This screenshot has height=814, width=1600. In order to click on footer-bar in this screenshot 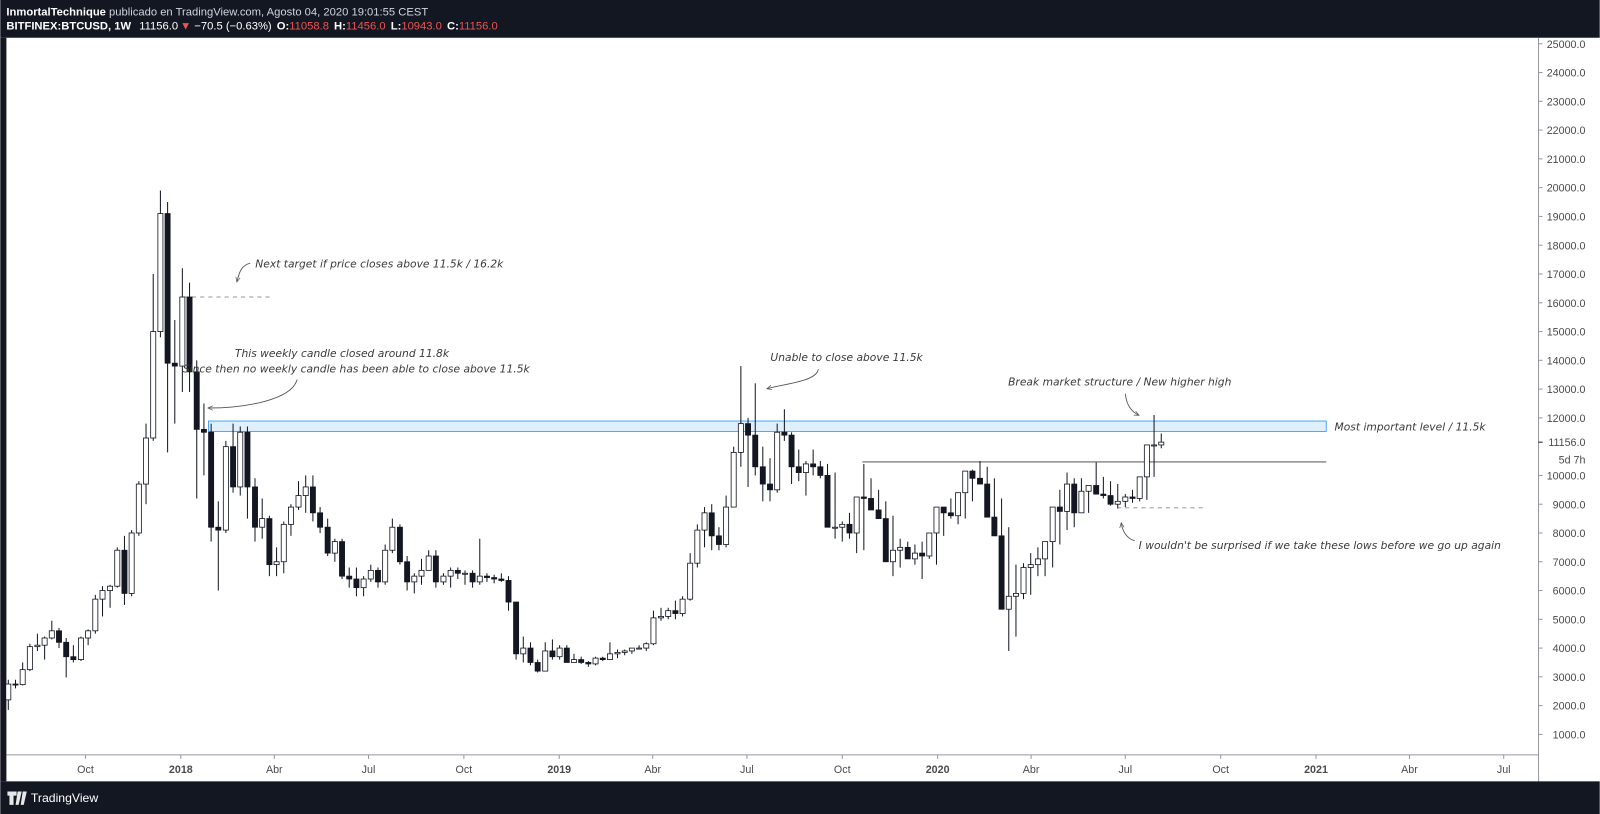, I will do `click(800, 797)`.